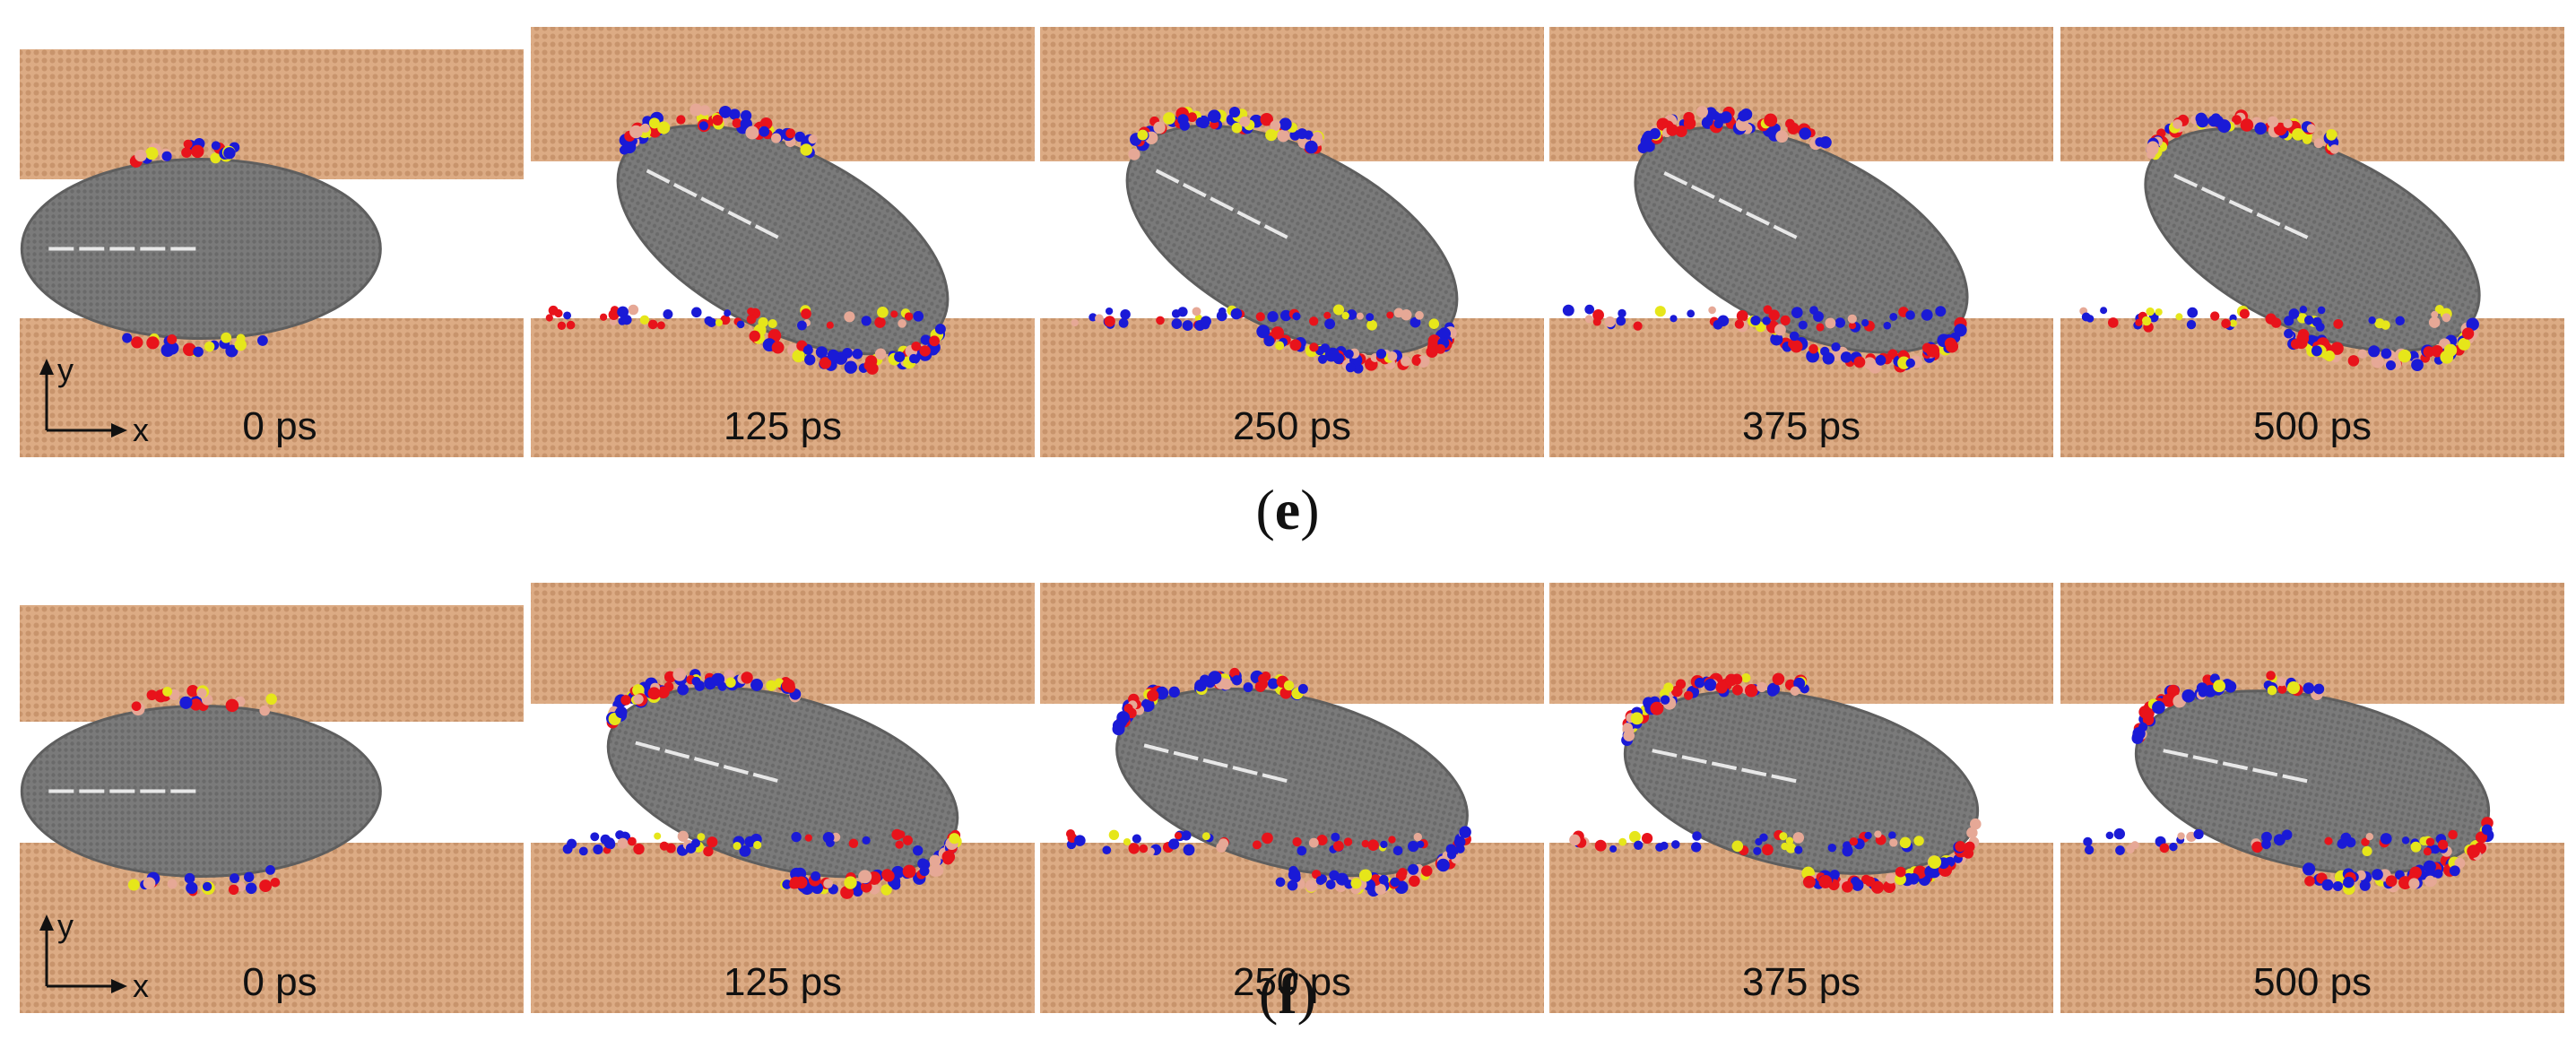 This screenshot has height=1057, width=2576. What do you see at coordinates (1287, 994) in the screenshot?
I see `panel-label-f: (f)` at bounding box center [1287, 994].